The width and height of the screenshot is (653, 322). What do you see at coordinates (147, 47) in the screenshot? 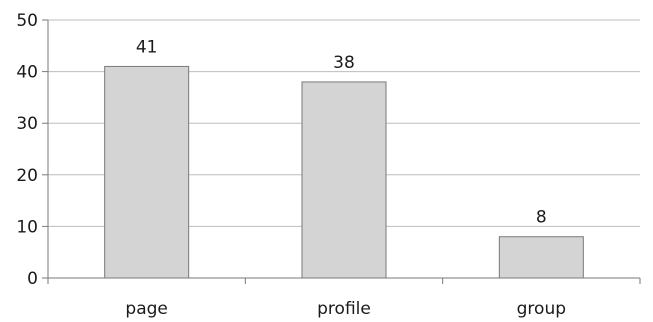
I see `data-label-page: 41` at bounding box center [147, 47].